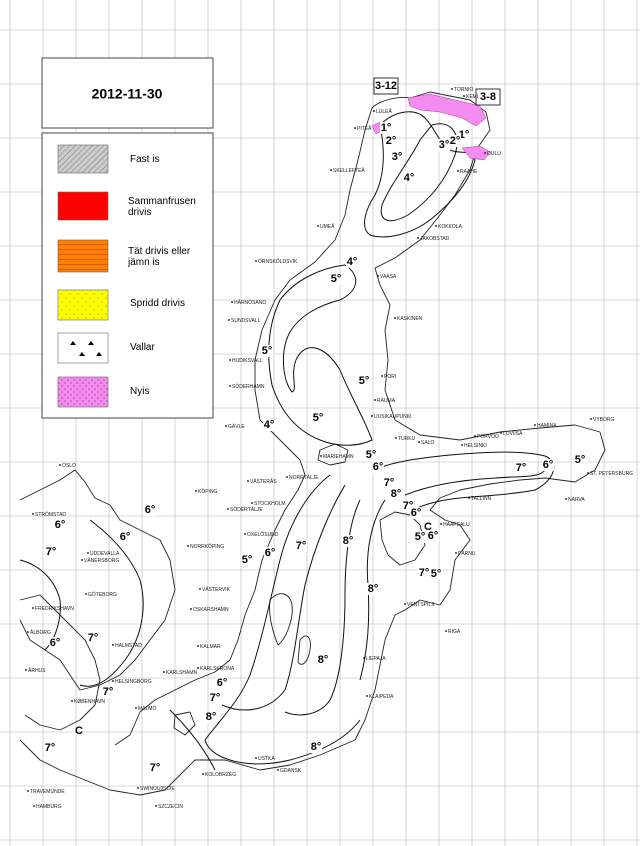  I want to click on place-name: HELSINKI, so click(475, 446).